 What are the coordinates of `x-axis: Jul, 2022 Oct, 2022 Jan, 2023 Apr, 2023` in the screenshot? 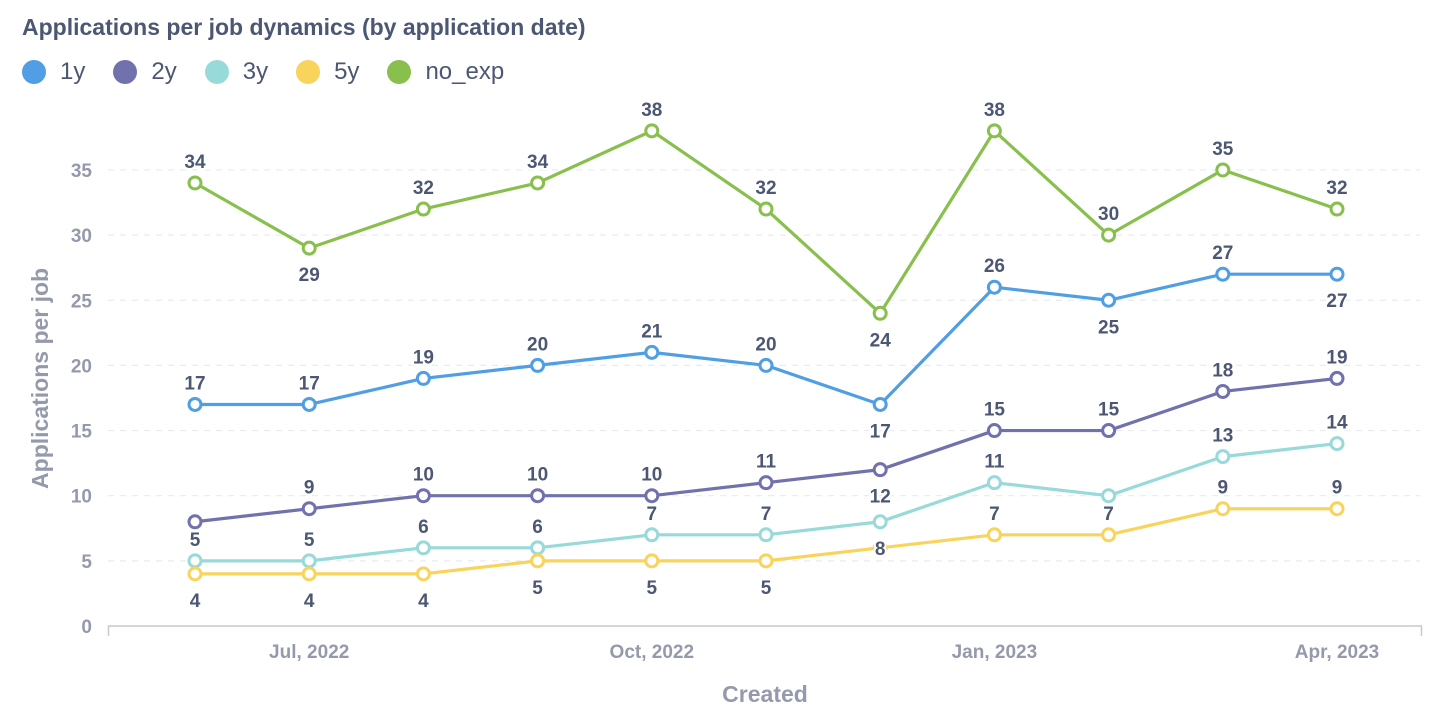 It's located at (765, 644).